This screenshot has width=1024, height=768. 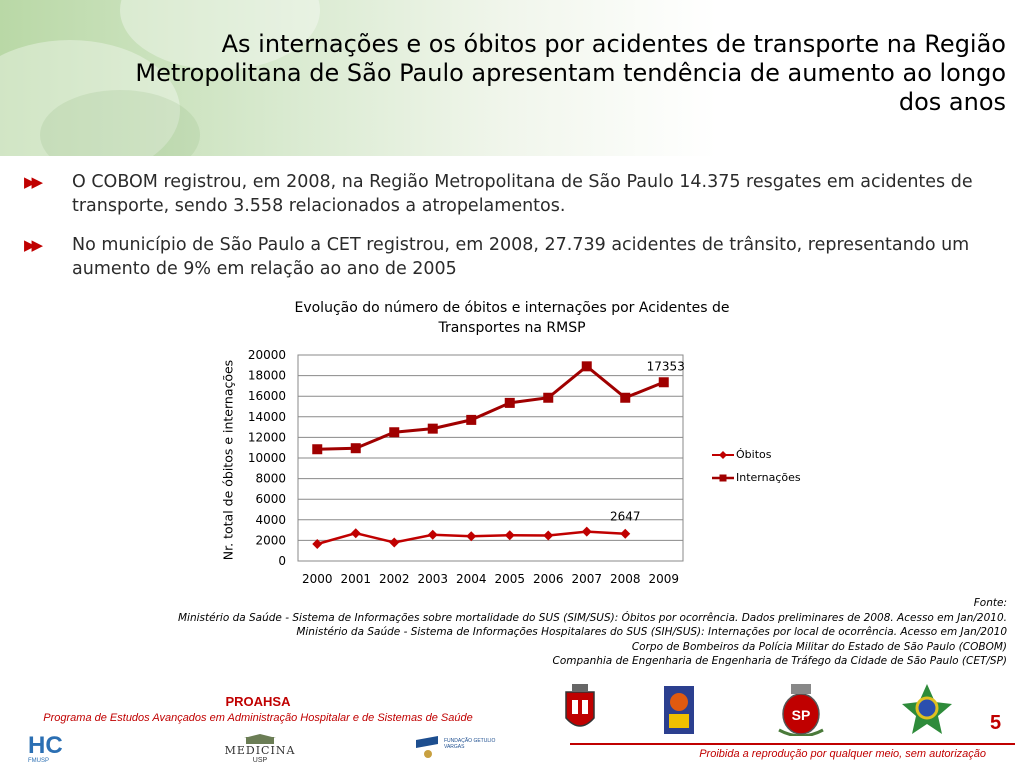 I want to click on sao-paulo-state-seal-logo: SP, so click(x=801, y=710).